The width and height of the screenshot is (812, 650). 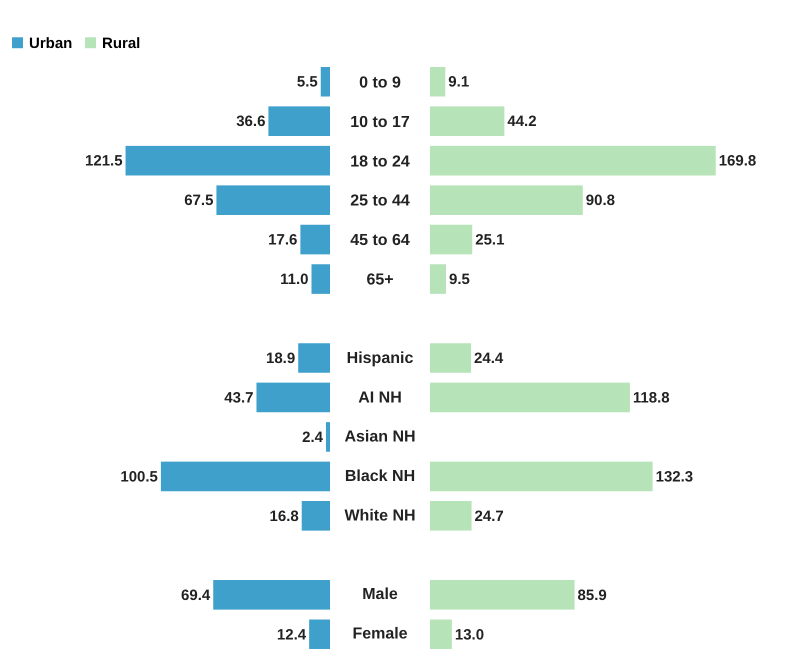 What do you see at coordinates (600, 201) in the screenshot?
I see `data-label: 90.8` at bounding box center [600, 201].